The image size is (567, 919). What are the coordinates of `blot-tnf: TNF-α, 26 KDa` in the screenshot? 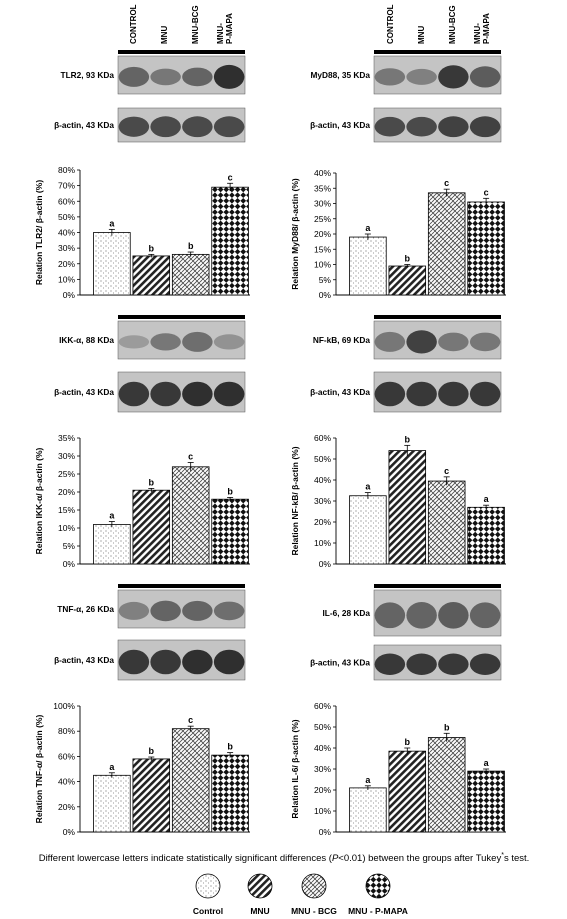 It's located at (151, 606).